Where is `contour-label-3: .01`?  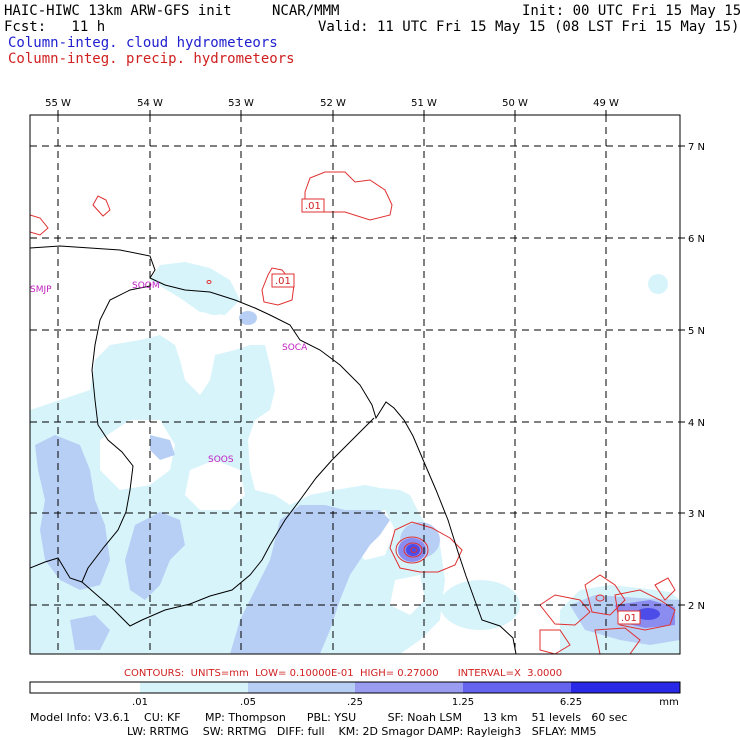
contour-label-3: .01 is located at coordinates (629, 618).